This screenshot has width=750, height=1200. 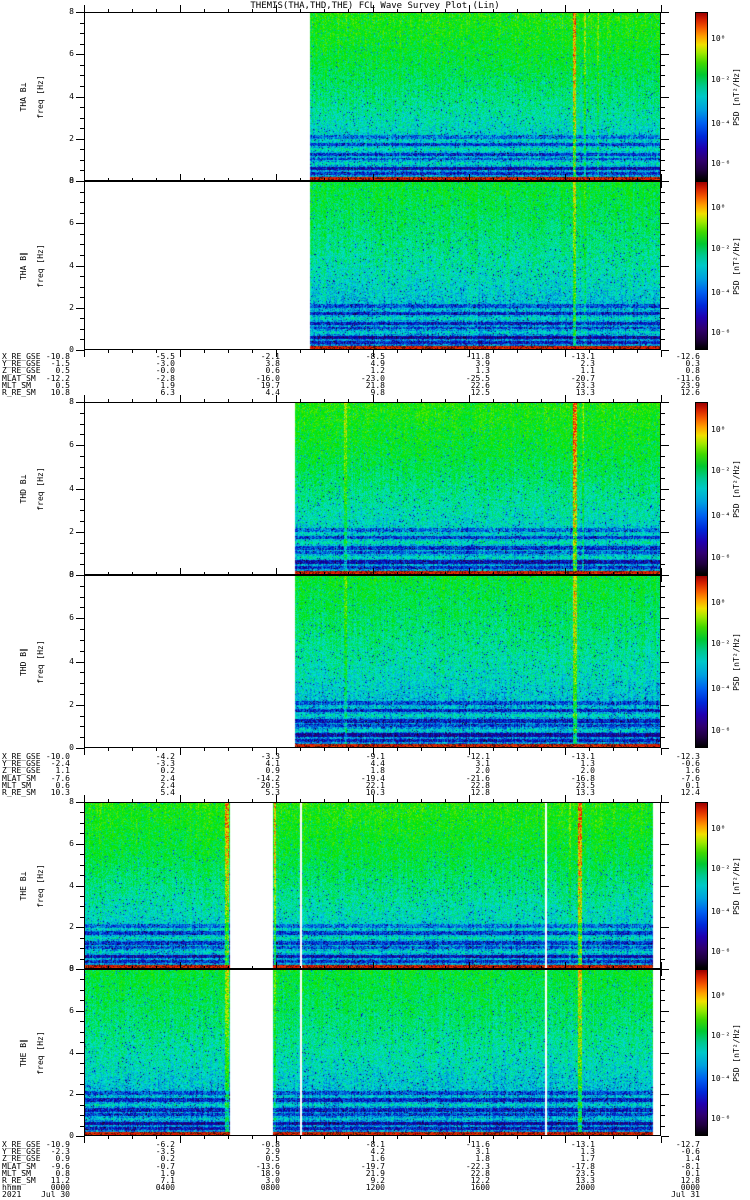 What do you see at coordinates (372, 488) in the screenshot?
I see `spectrogram-panel-thd-bperp` at bounding box center [372, 488].